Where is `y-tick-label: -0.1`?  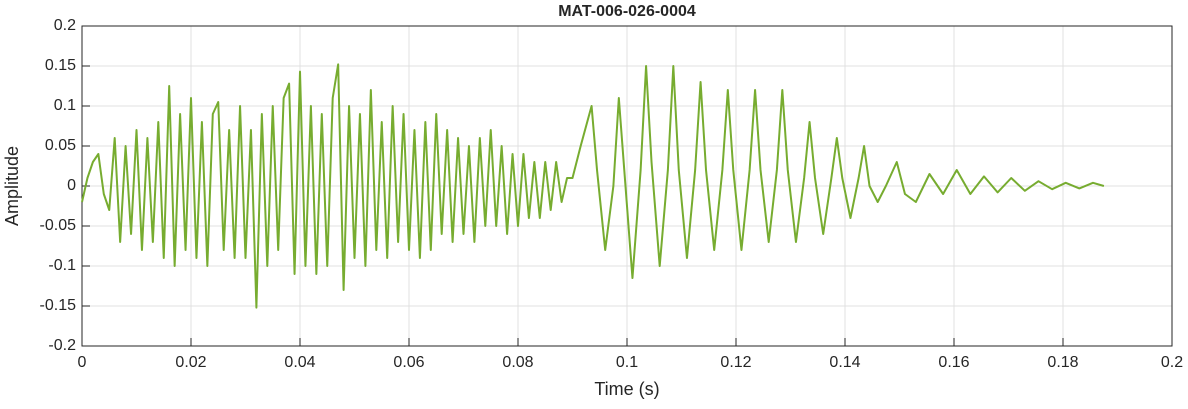
y-tick-label: -0.1 is located at coordinates (62, 265).